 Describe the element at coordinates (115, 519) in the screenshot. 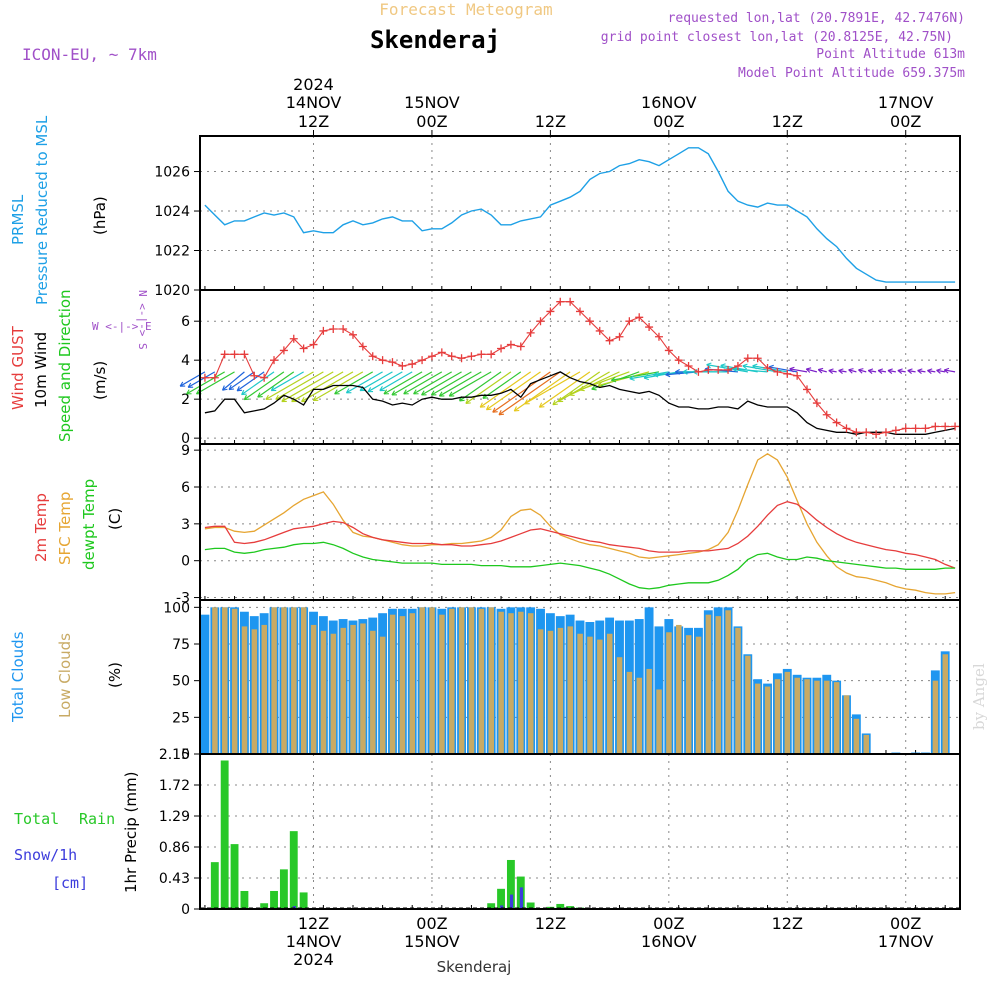

I see `temp-unit-label: (C)` at that location.